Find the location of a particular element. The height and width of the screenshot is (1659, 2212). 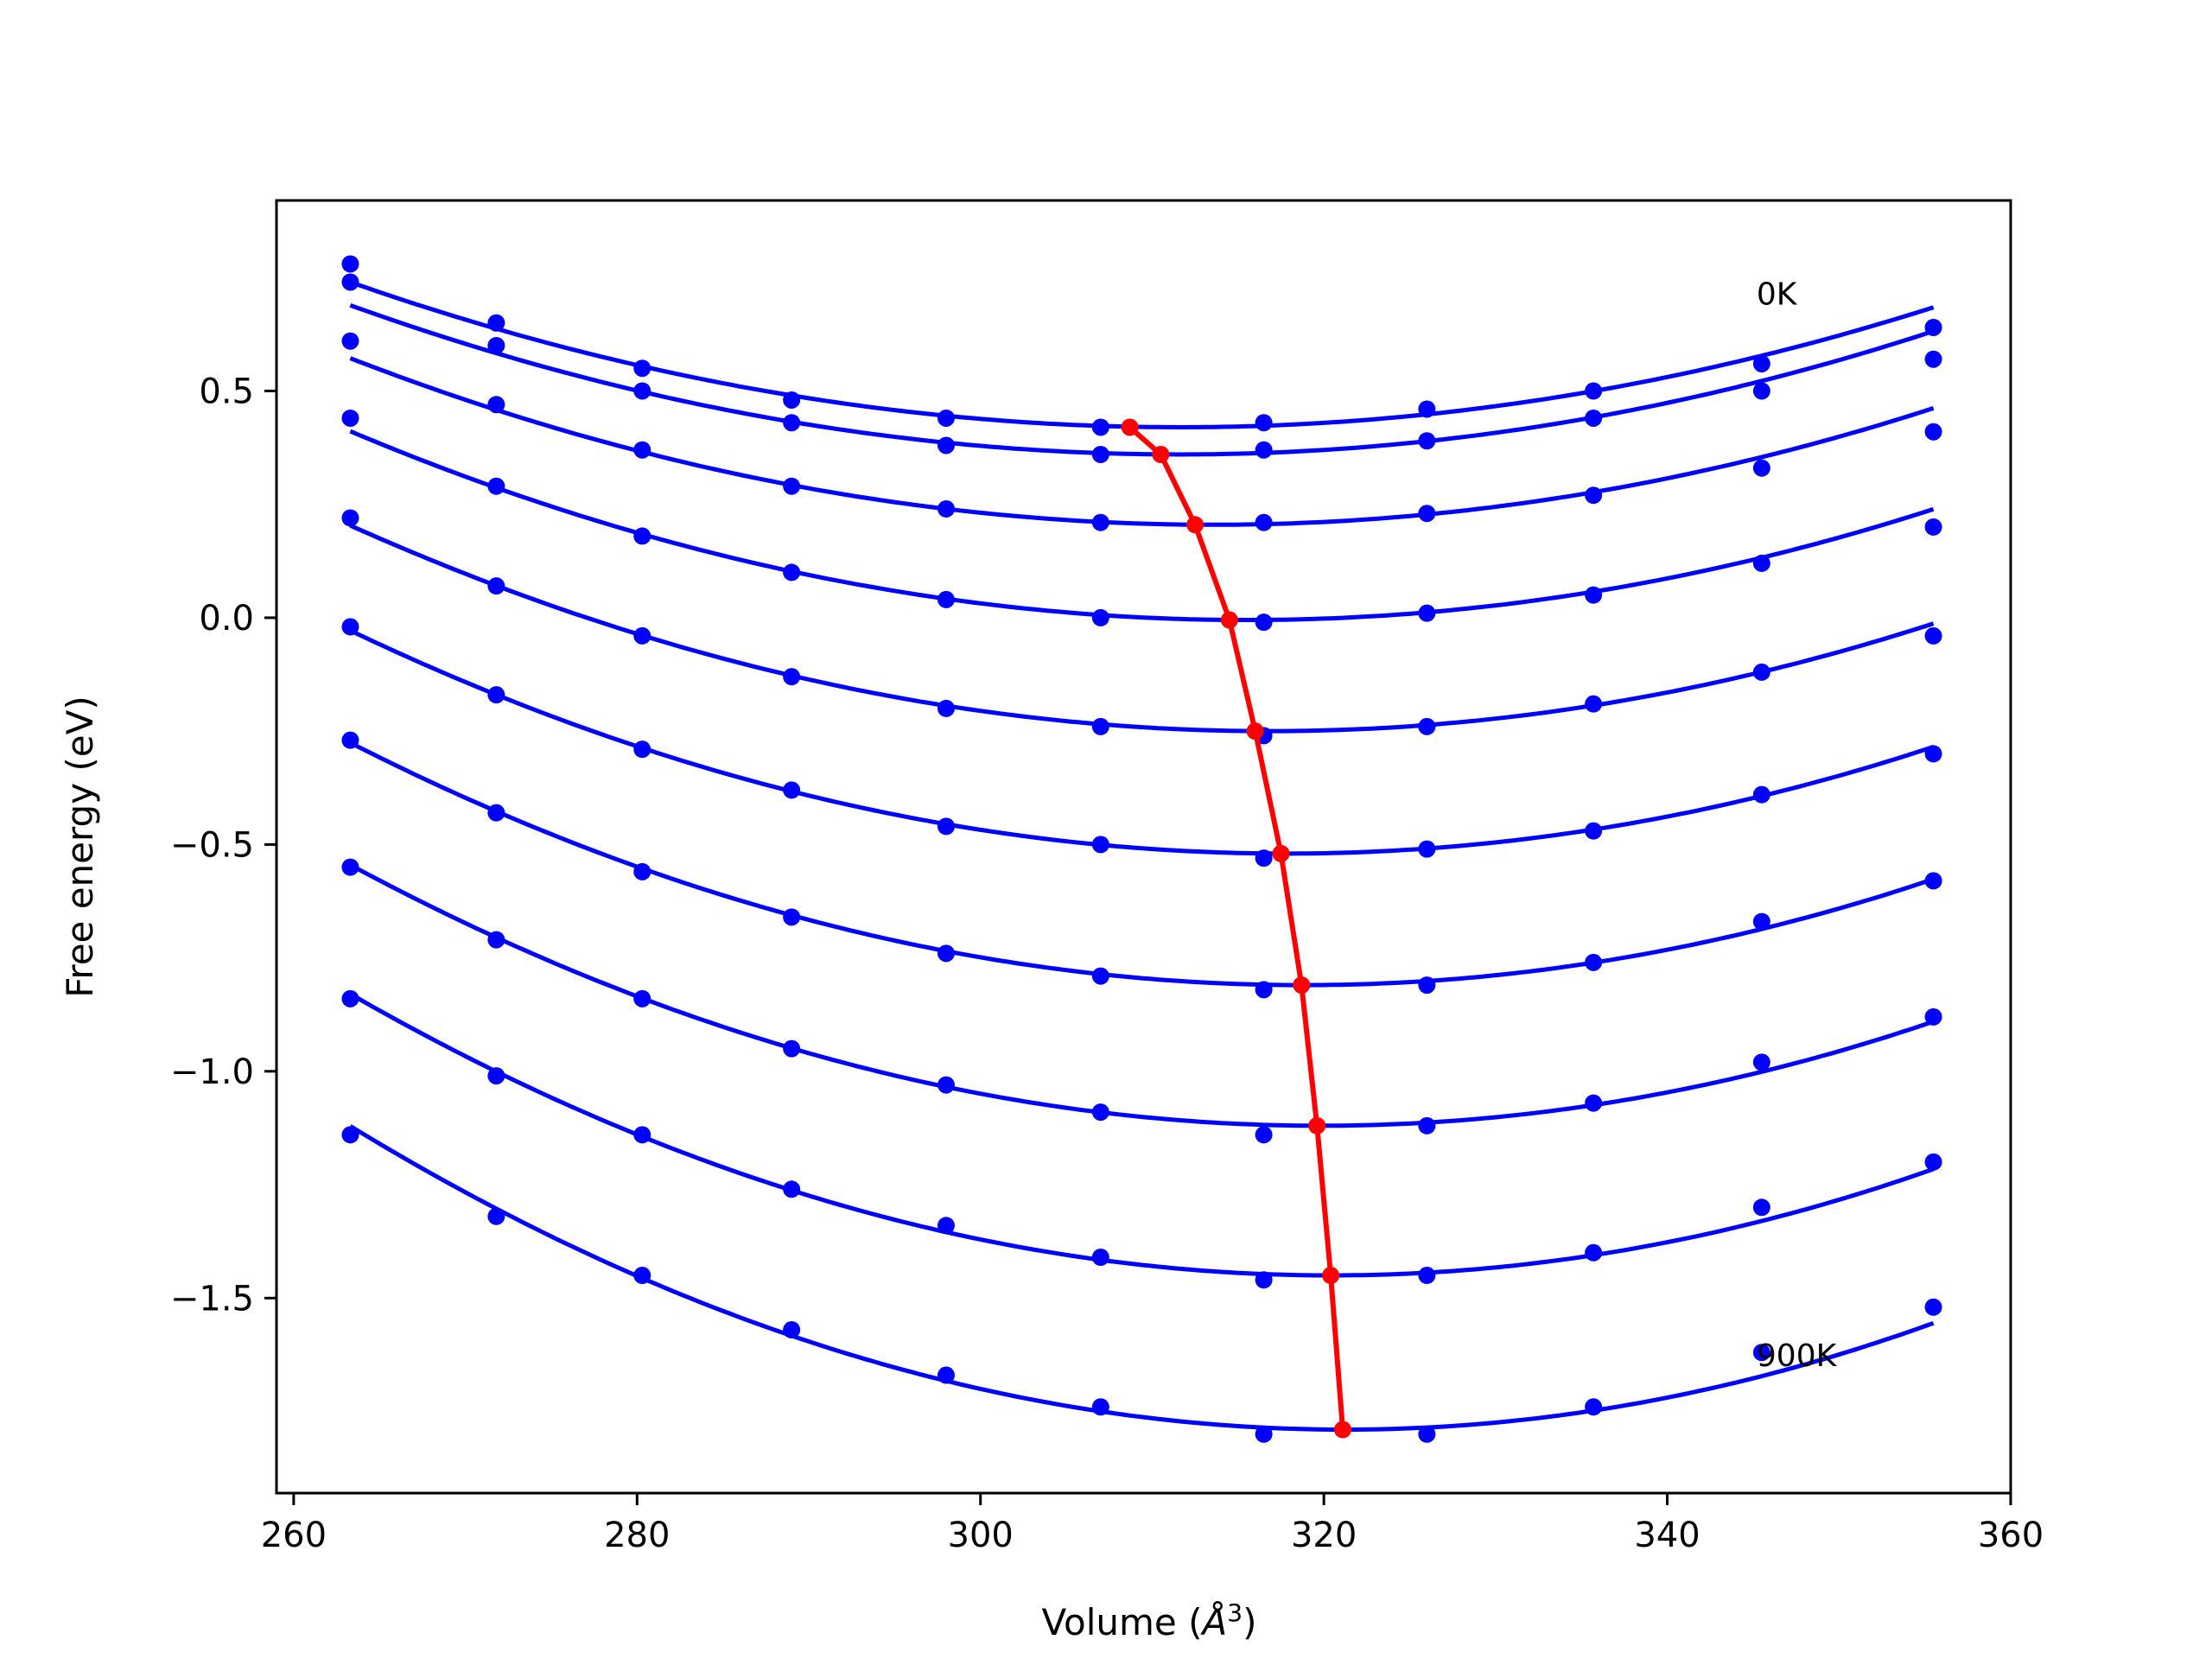

x-tick-label: 320 is located at coordinates (1324, 1535).